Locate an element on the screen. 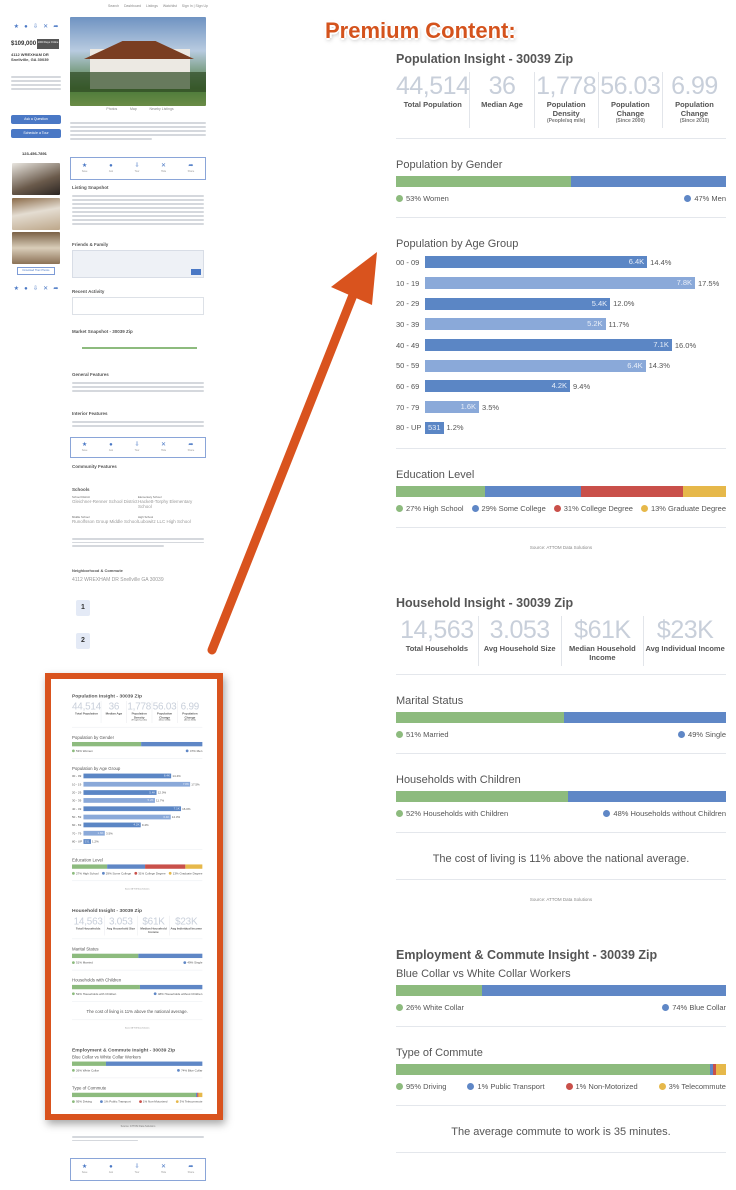 Image resolution: width=736 pixels, height=1190 pixels. age-pct-label: 16.0% is located at coordinates (186, 808).